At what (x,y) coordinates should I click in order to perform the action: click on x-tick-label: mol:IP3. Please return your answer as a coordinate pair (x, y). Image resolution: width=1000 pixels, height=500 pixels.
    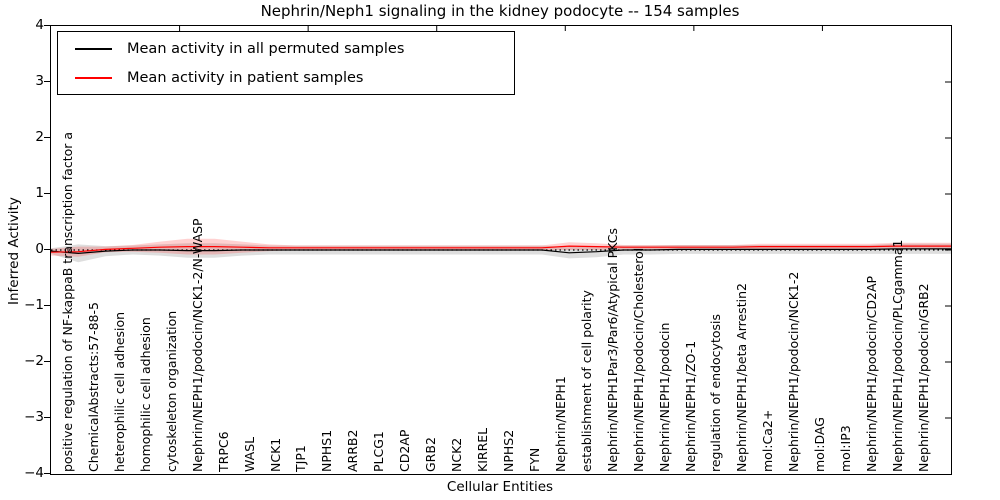
    Looking at the image, I should click on (846, 448).